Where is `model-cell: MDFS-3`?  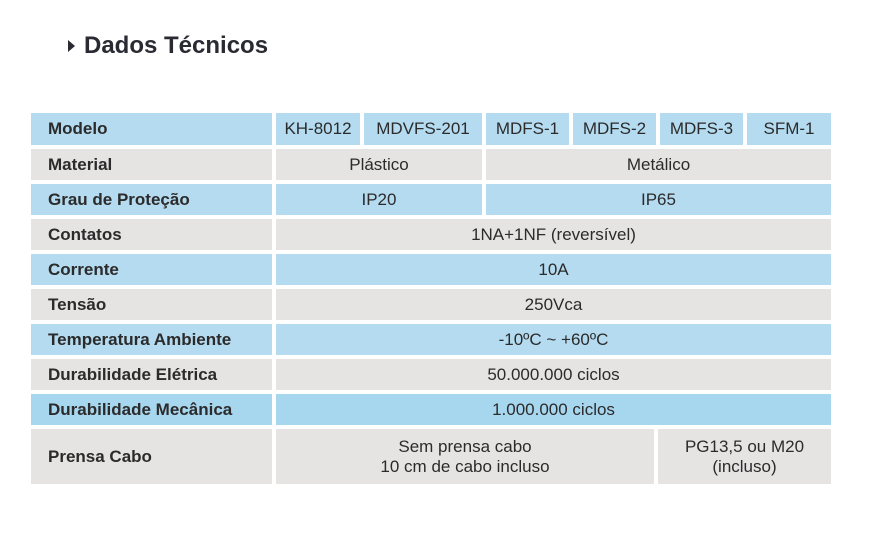 model-cell: MDFS-3 is located at coordinates (701, 129).